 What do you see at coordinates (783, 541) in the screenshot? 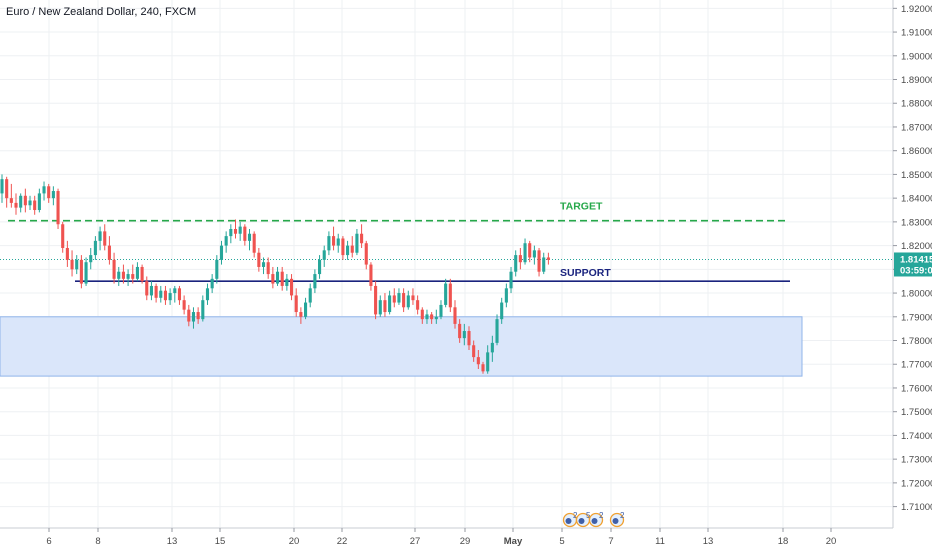
I see `x-tick-label: 18` at bounding box center [783, 541].